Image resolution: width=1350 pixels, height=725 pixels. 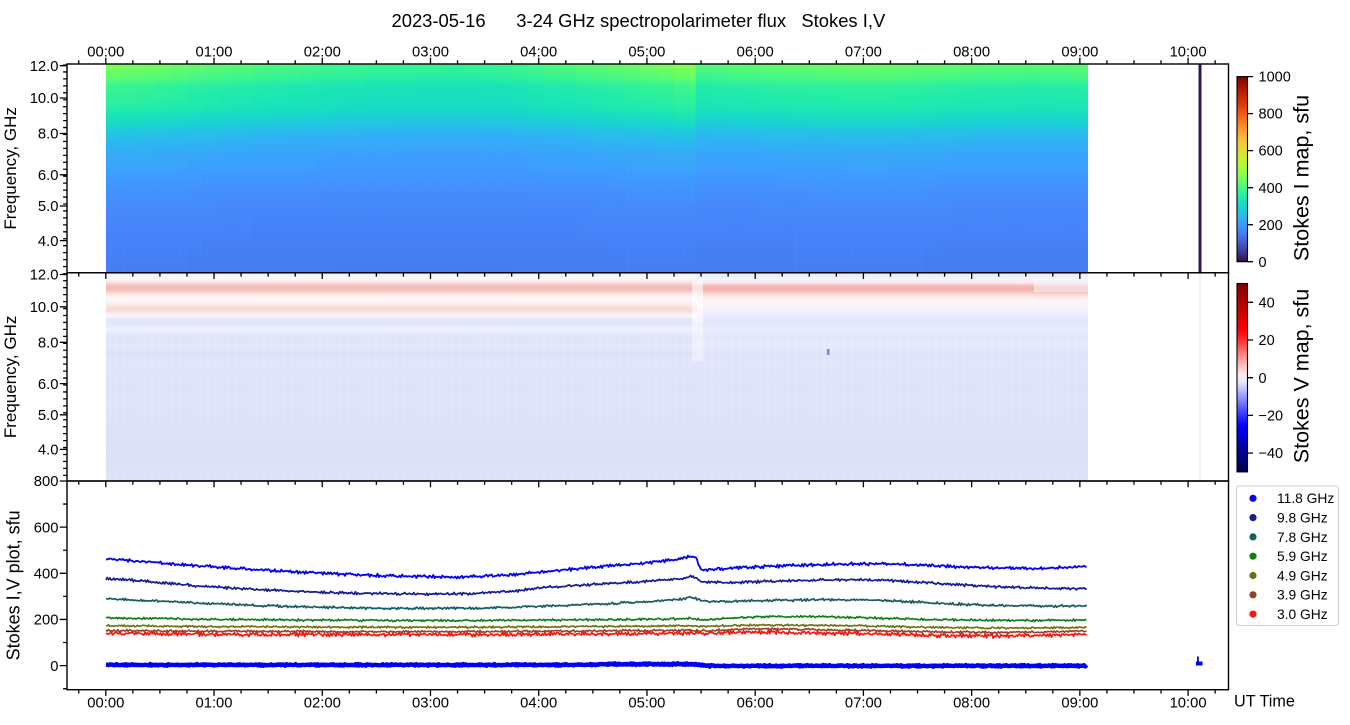 I want to click on svg-text: UT Time, so click(x=1264, y=702).